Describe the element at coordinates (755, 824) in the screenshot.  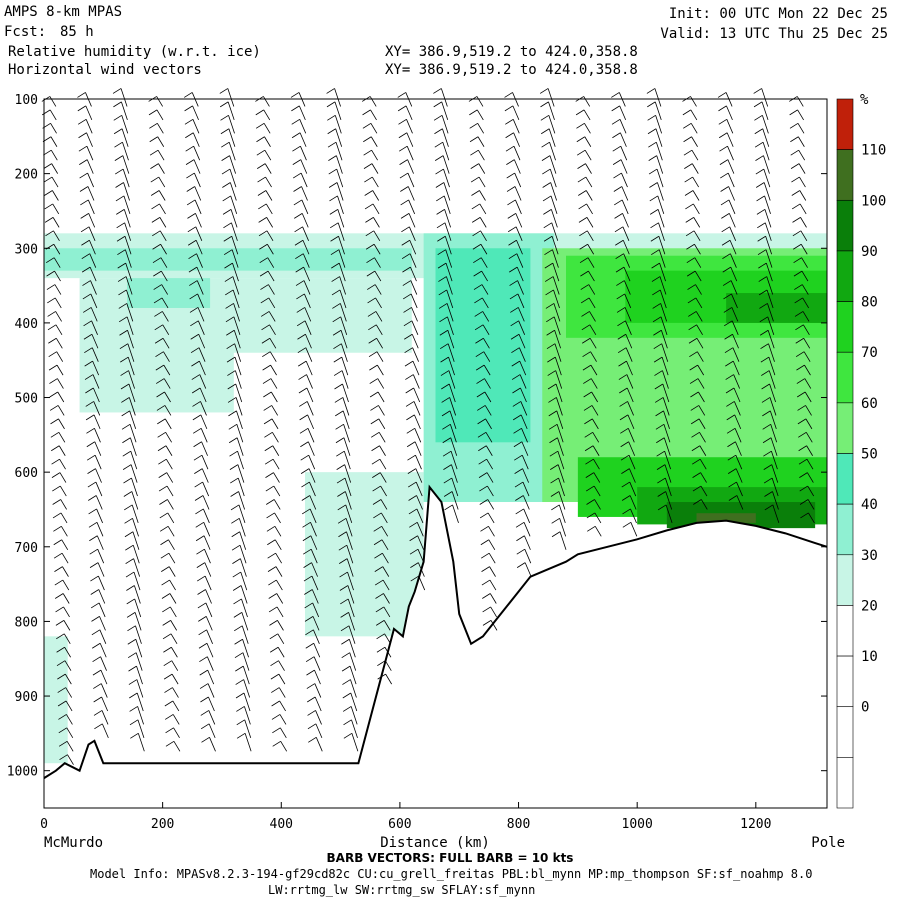
I see `x-tick-label: 1200` at that location.